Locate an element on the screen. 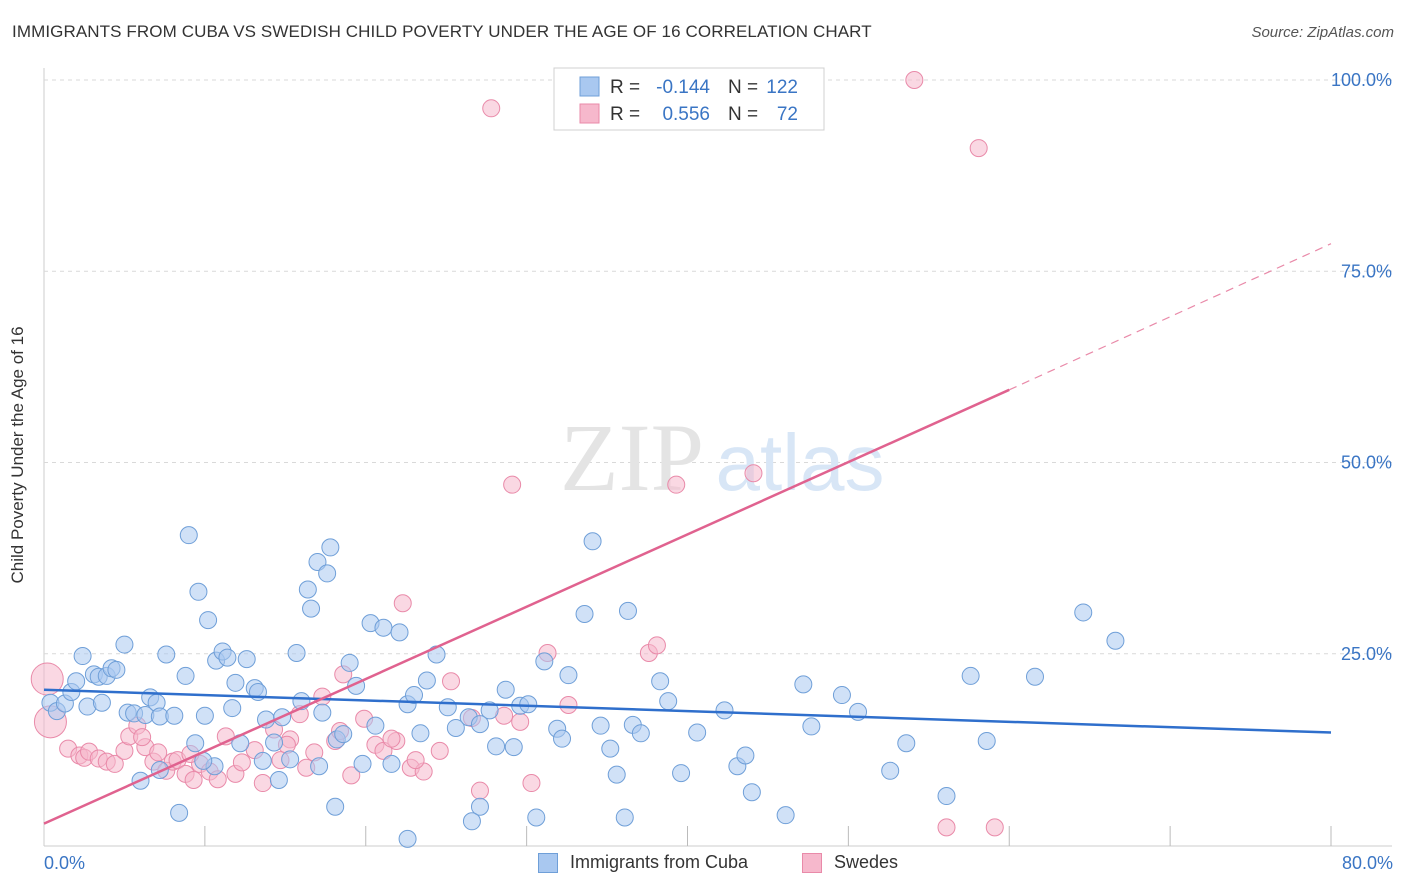 Image resolution: width=1406 pixels, height=892 pixels. watermark-atlas: atlas is located at coordinates (800, 462).